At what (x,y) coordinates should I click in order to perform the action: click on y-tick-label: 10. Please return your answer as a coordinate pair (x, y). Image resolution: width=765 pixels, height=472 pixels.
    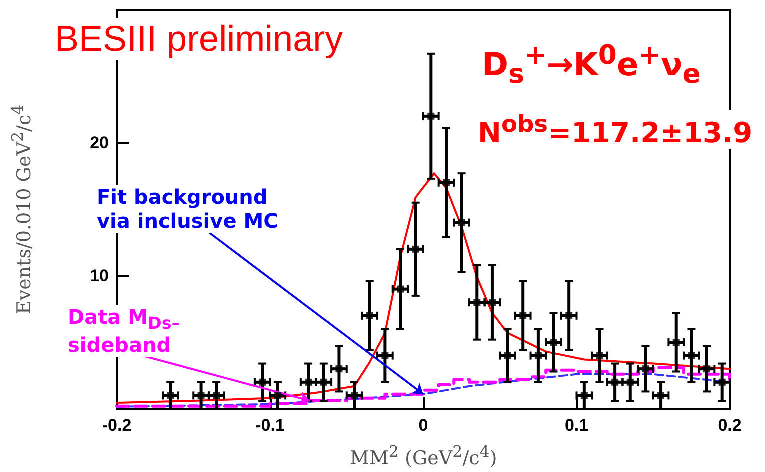
    Looking at the image, I should click on (99, 276).